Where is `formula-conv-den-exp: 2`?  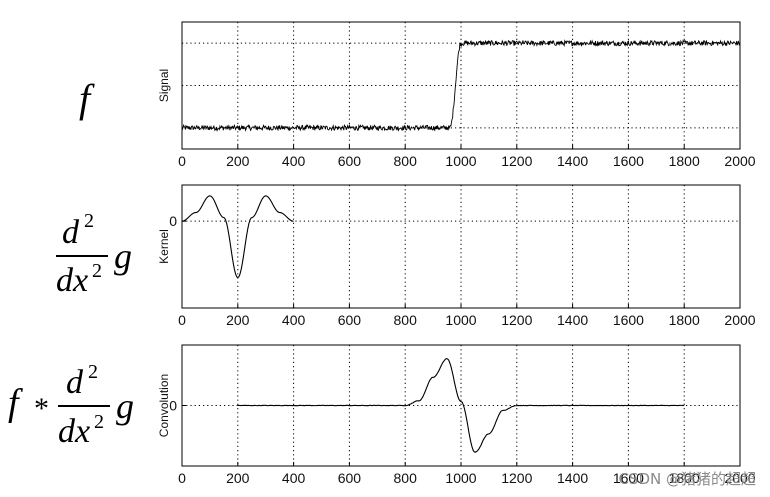
formula-conv-den-exp: 2 is located at coordinates (99, 422).